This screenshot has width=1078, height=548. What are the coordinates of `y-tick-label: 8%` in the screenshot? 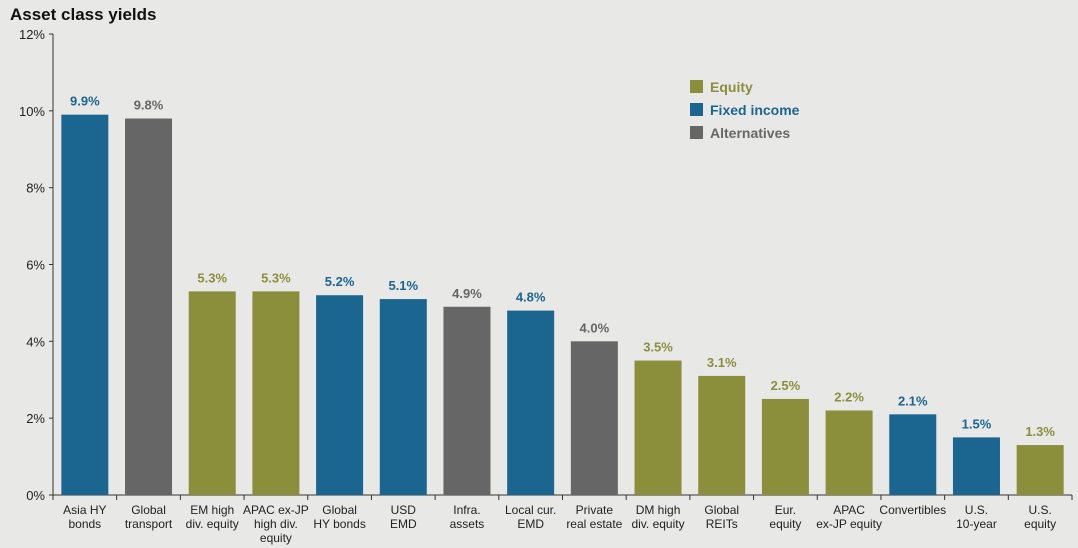 It's located at (35, 188).